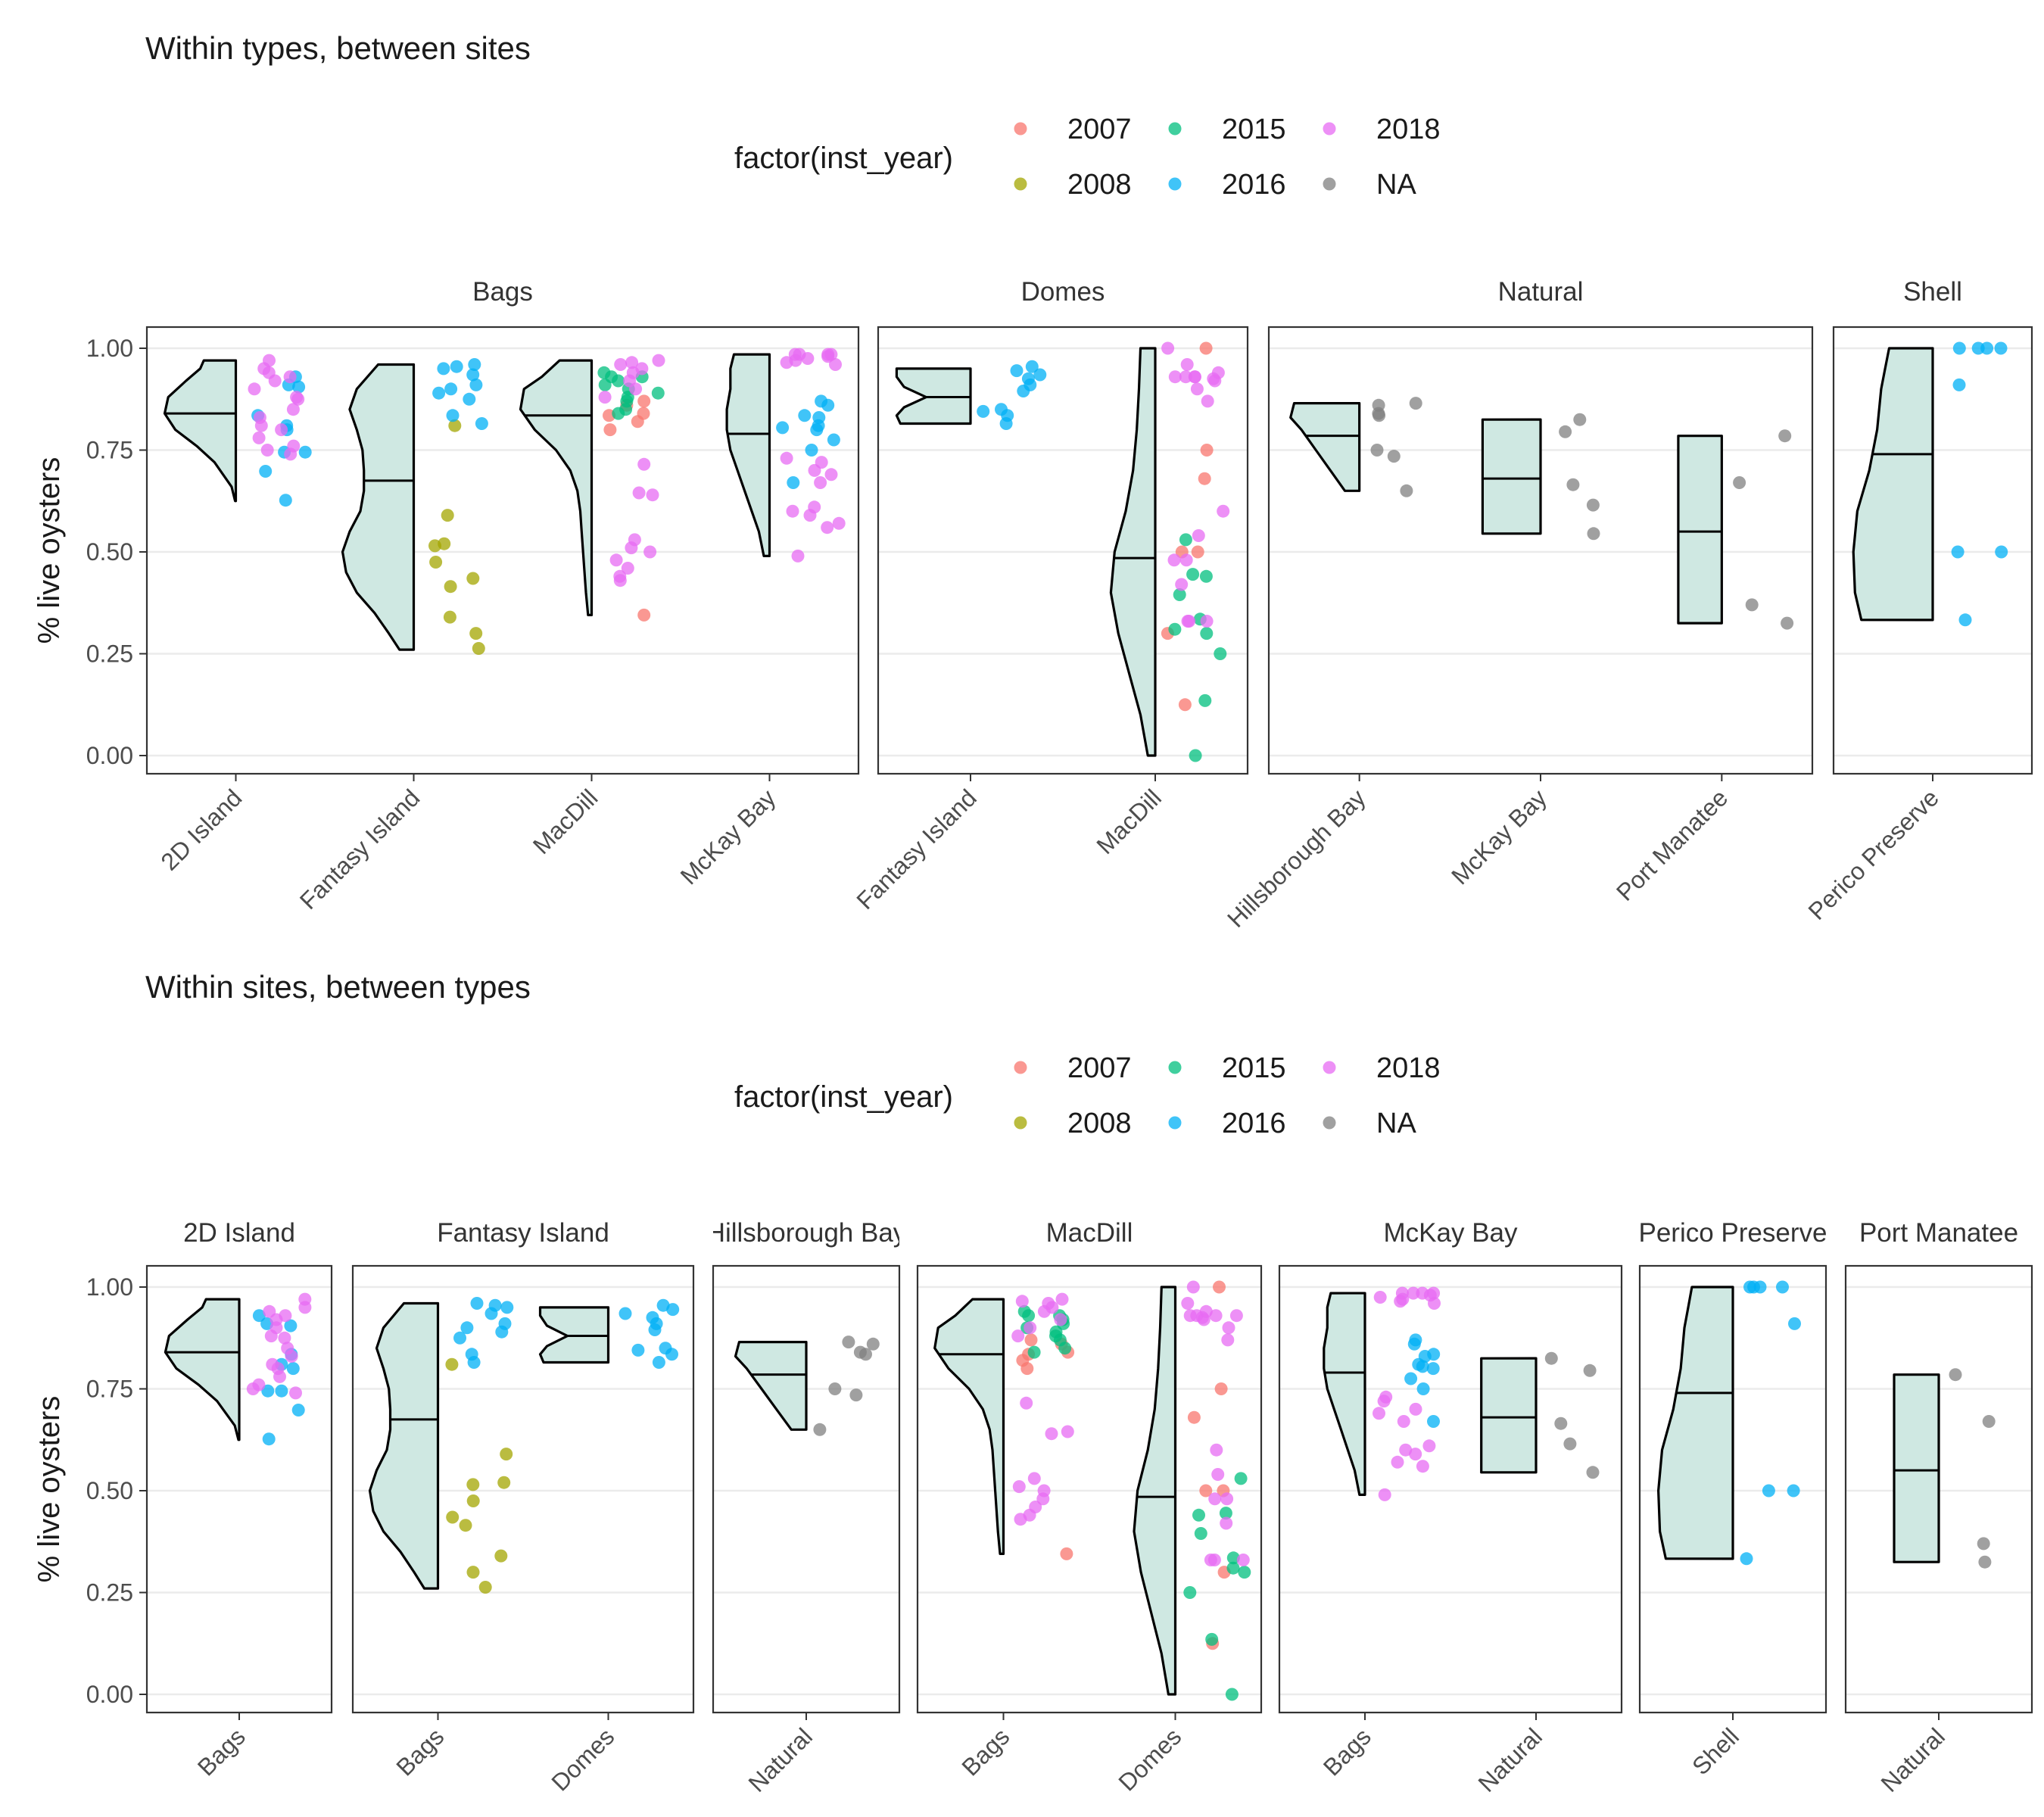 This screenshot has width=2044, height=1817. I want to click on facet-strip-label: 2D Island, so click(239, 1233).